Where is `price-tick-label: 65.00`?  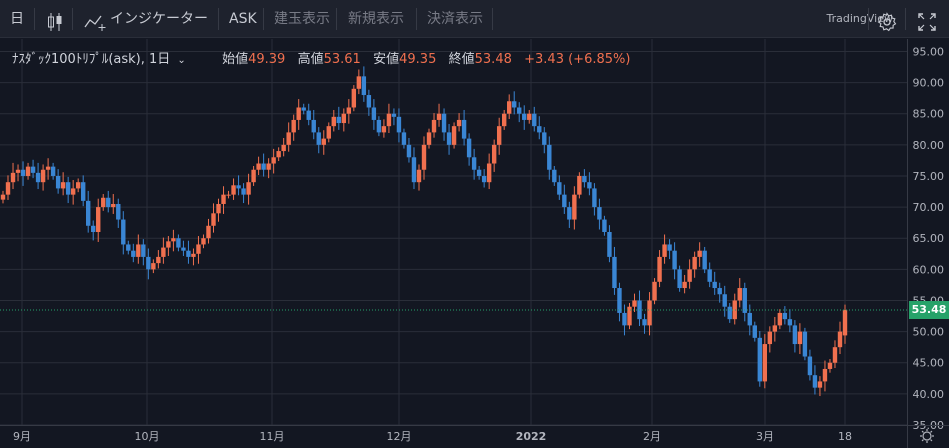 price-tick-label: 65.00 is located at coordinates (929, 238).